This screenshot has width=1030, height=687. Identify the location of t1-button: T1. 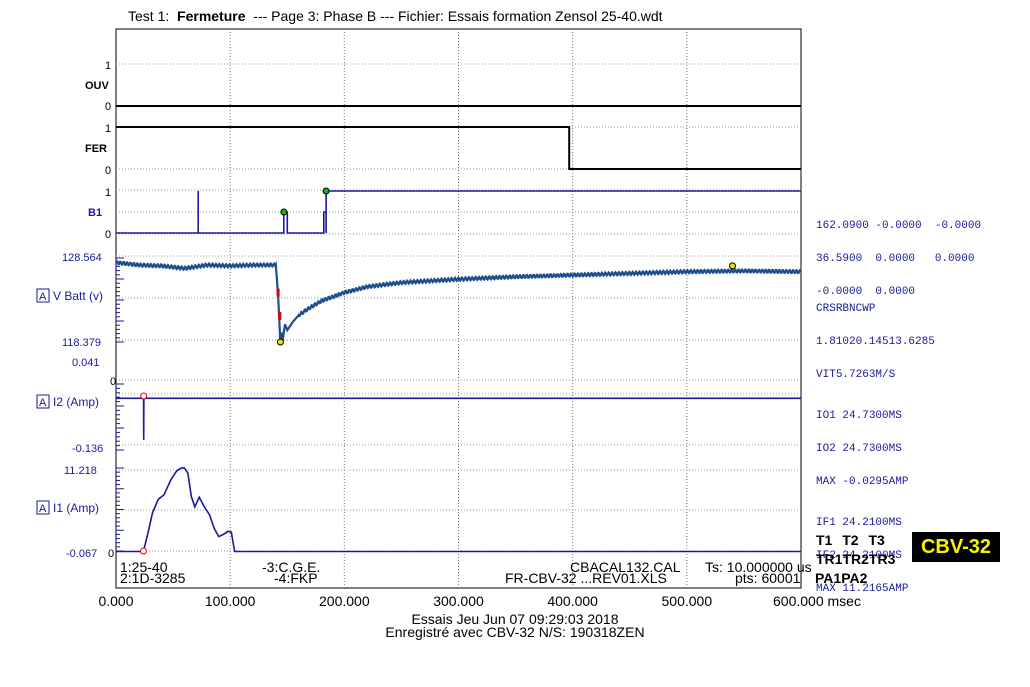
(824, 540).